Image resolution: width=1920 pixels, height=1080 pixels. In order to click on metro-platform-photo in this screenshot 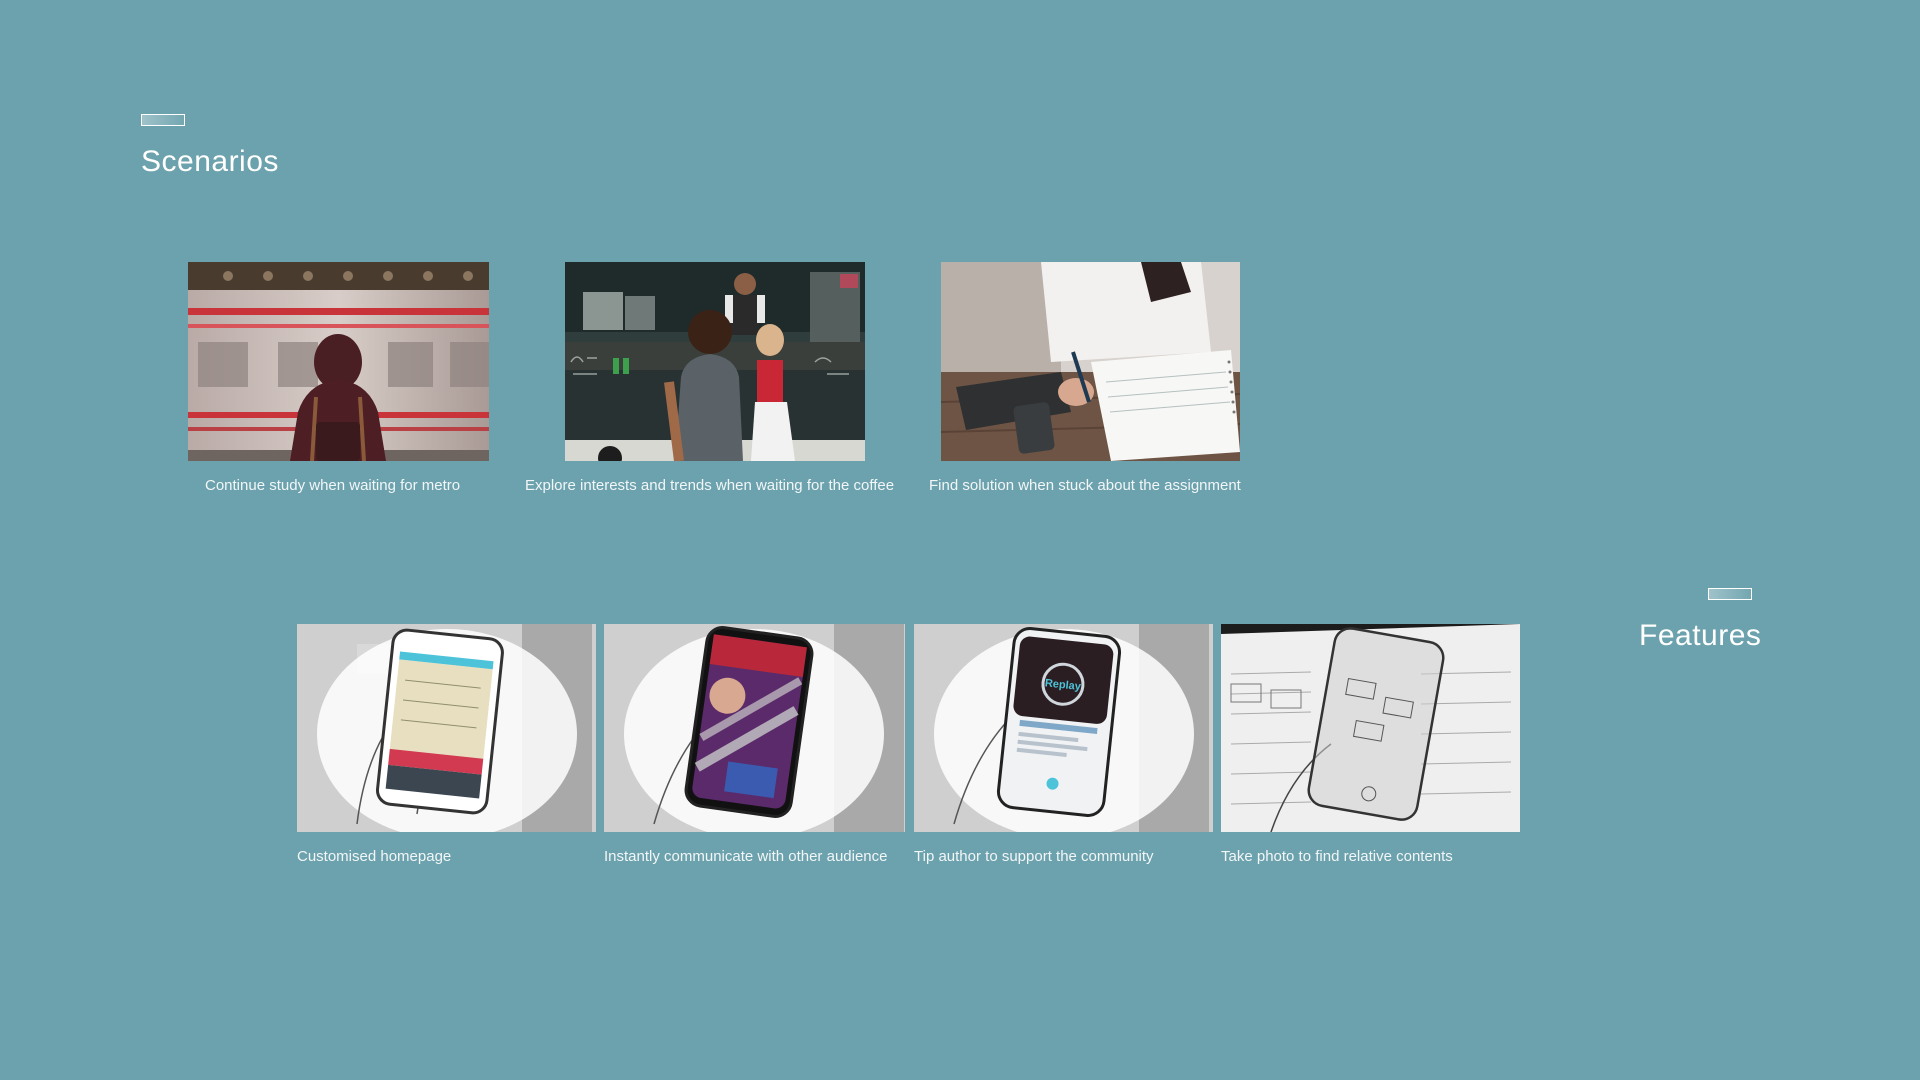, I will do `click(338, 361)`.